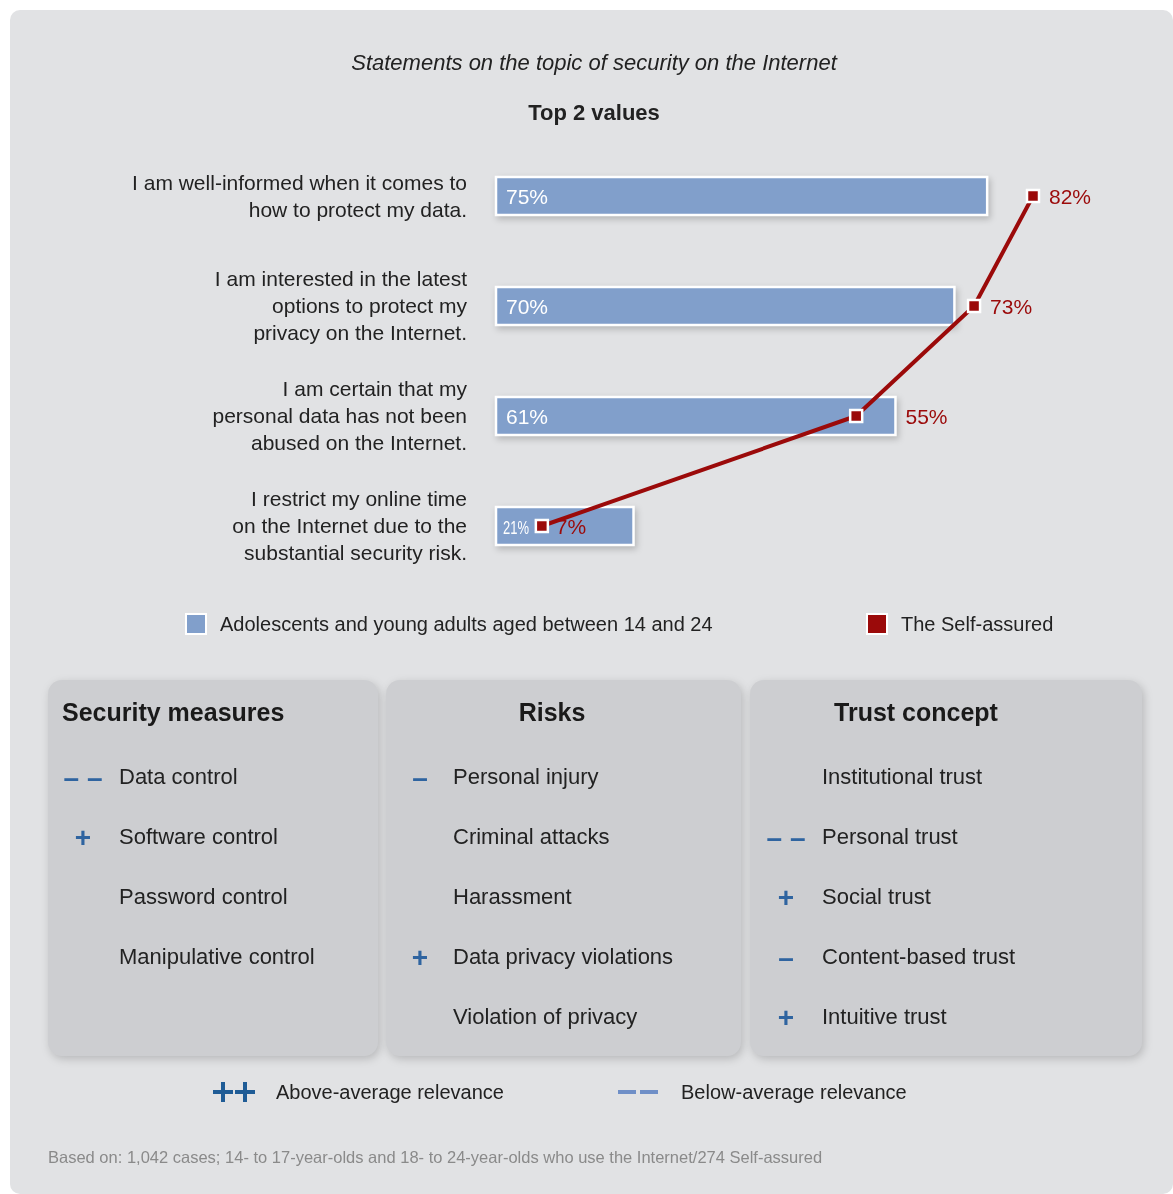 This screenshot has height=1194, width=1173. I want to click on category-label: Harassment, so click(512, 896).